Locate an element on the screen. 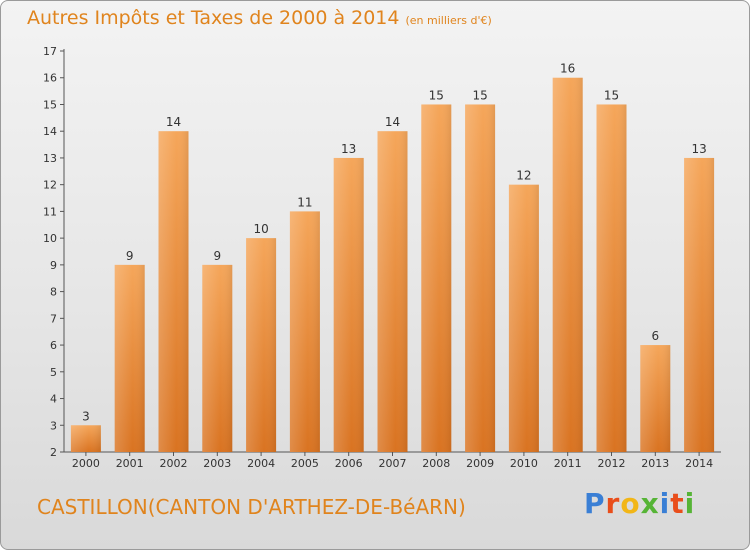 The width and height of the screenshot is (750, 550). x-tick-label: 2012 is located at coordinates (612, 463).